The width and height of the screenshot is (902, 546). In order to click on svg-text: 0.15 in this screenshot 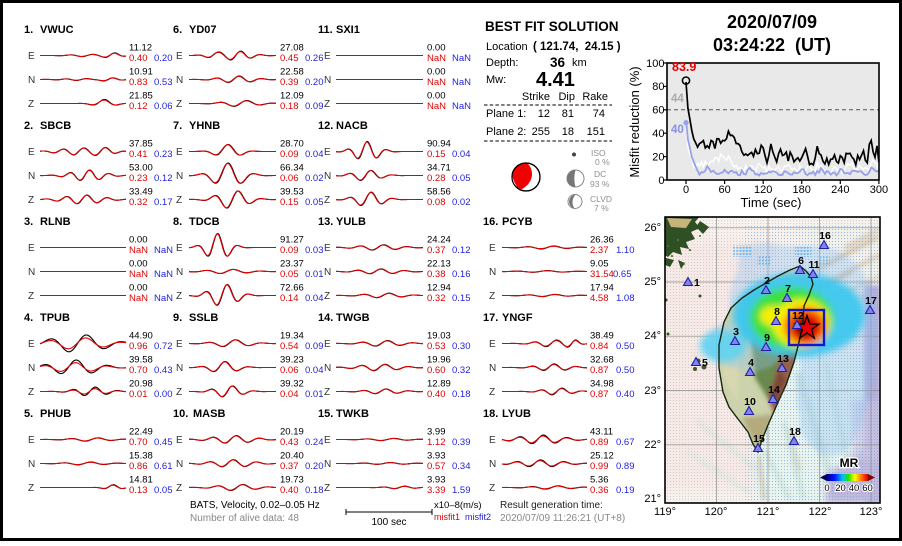, I will do `click(289, 202)`.